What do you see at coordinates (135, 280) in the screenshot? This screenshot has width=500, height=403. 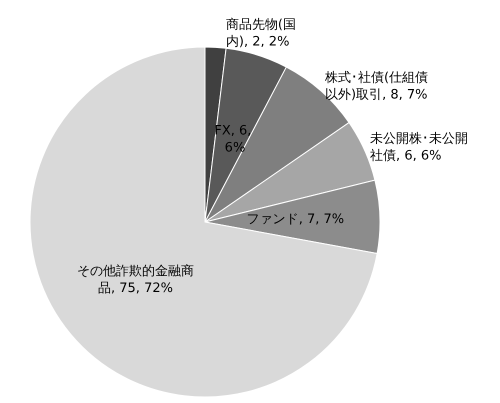 I see `slice-label: その他詐欺的金融商品, 75, 72%` at bounding box center [135, 280].